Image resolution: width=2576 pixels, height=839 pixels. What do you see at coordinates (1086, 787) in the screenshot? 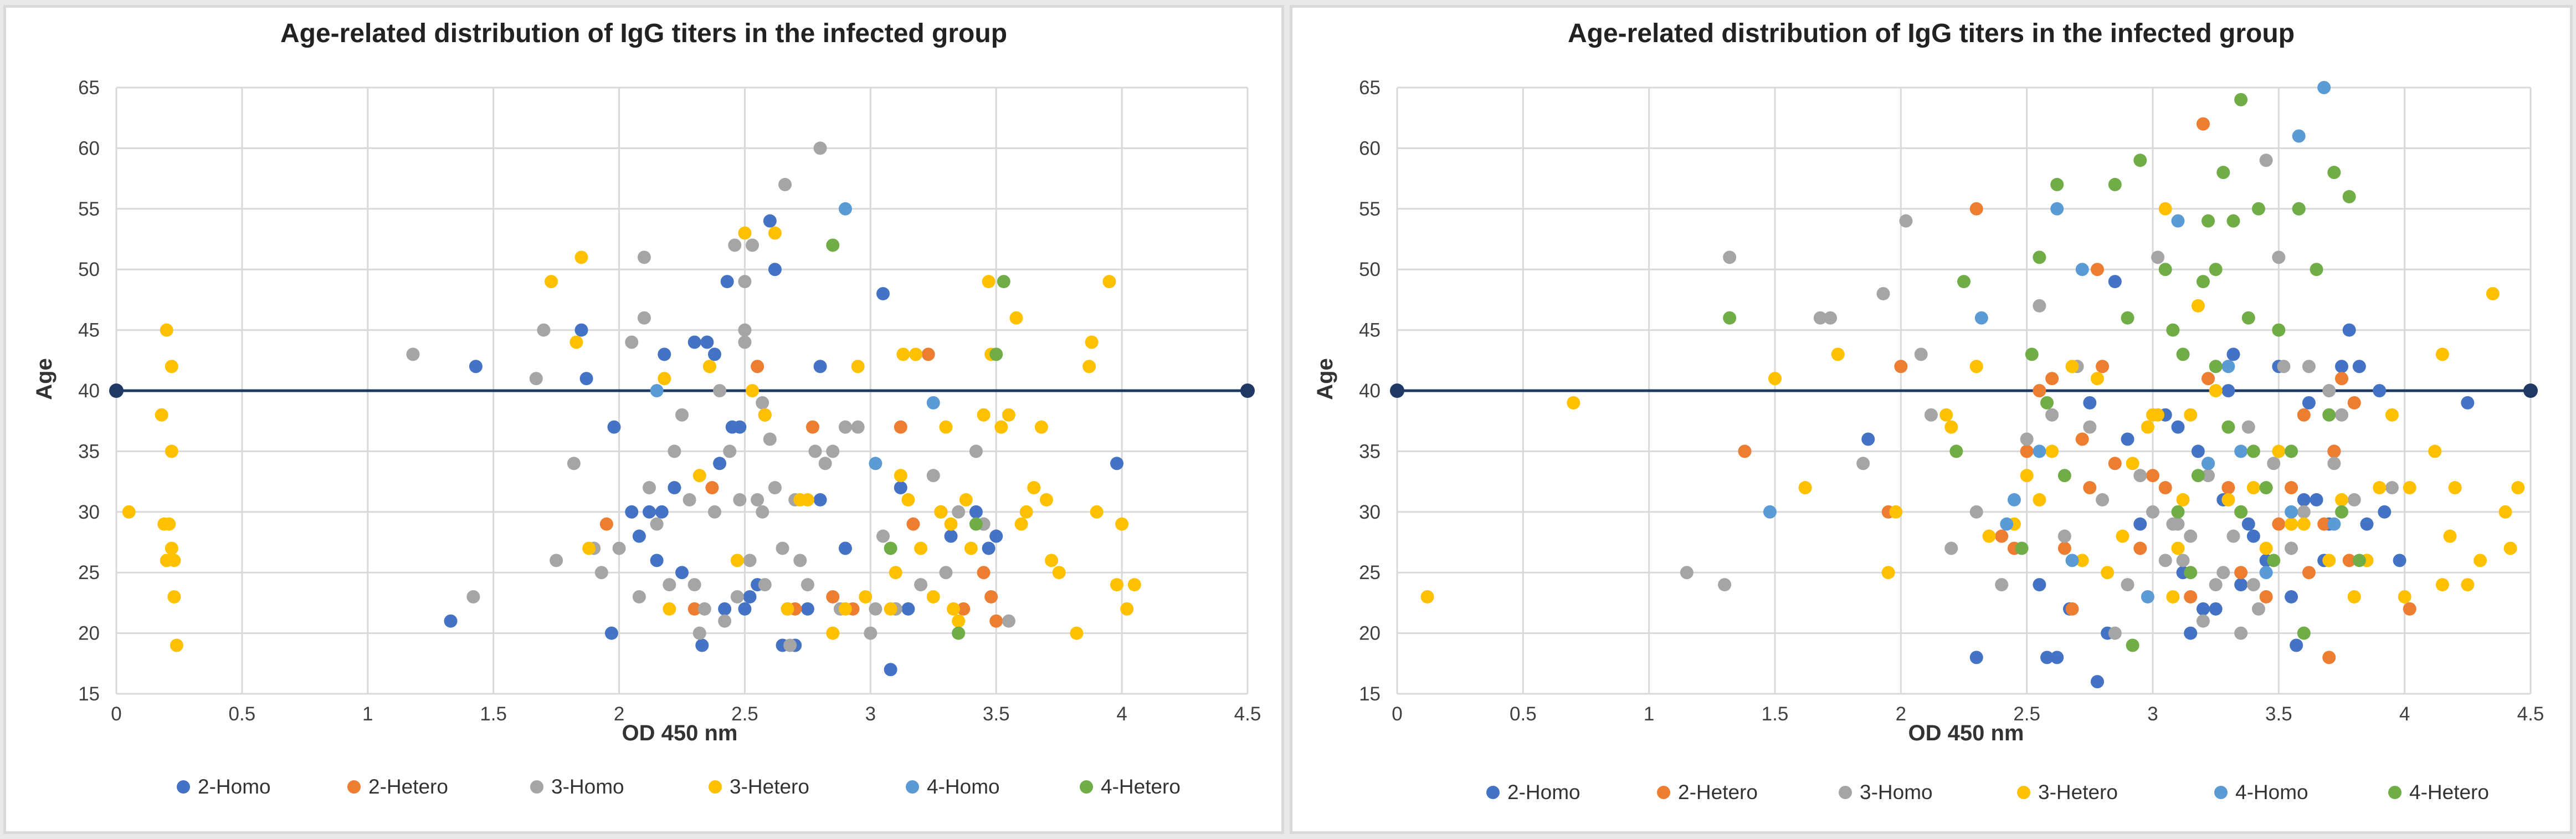
I see `legend-marker` at bounding box center [1086, 787].